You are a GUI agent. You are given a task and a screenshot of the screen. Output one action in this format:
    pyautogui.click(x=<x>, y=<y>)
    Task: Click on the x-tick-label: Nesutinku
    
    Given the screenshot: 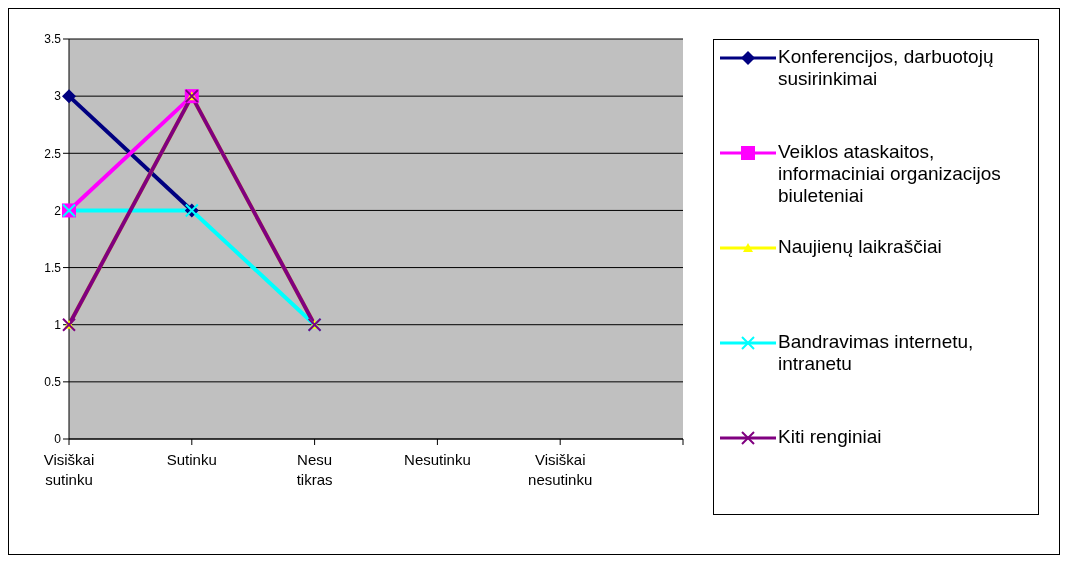 What is the action you would take?
    pyautogui.click(x=437, y=459)
    